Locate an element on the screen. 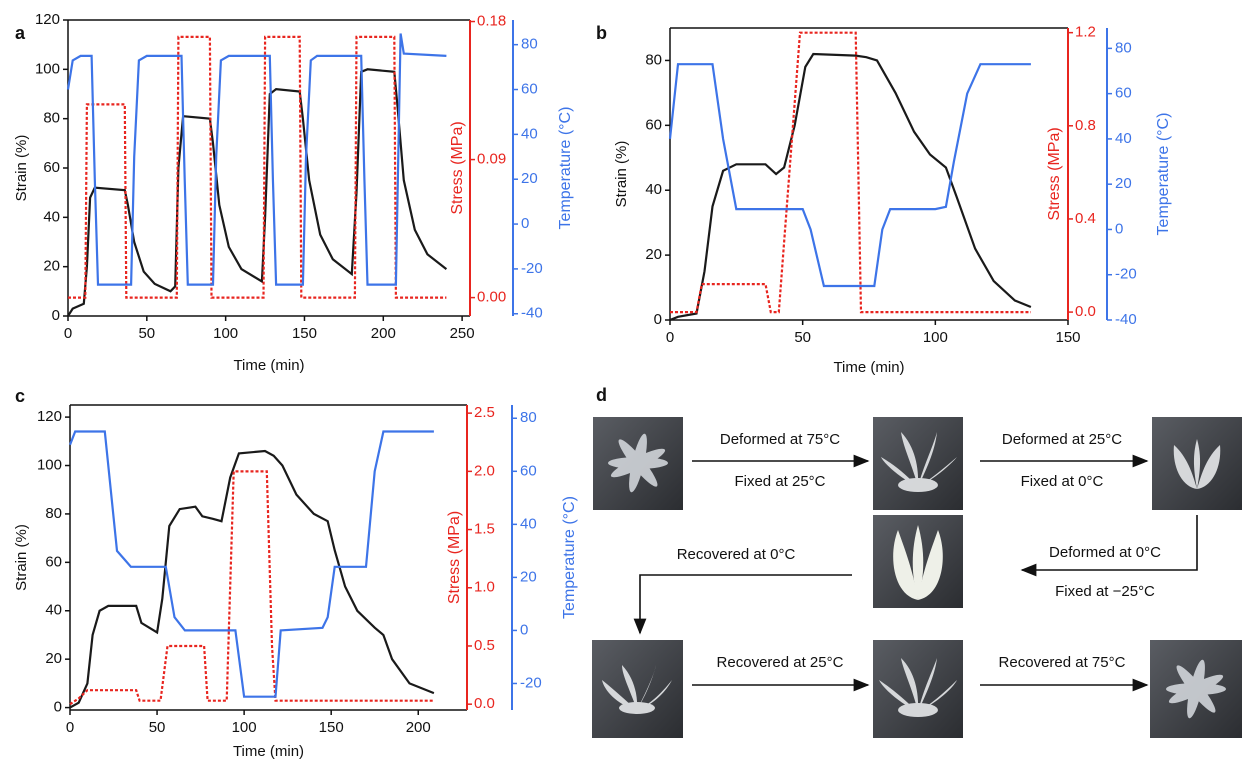  arrows is located at coordinates (915, 573).